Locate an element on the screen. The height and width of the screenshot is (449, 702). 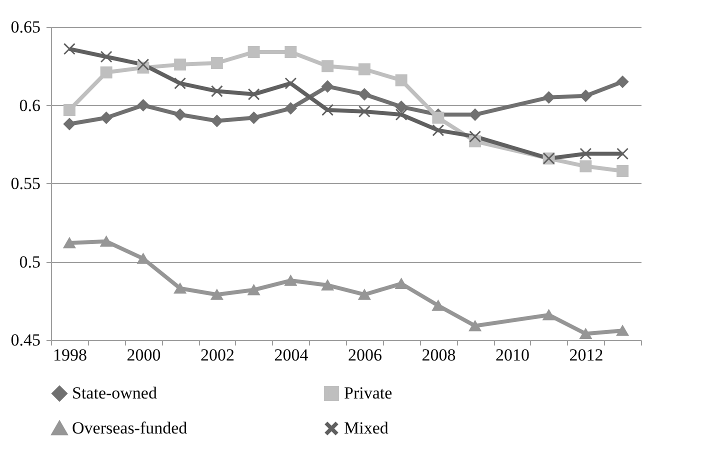
y-tick-label: 0.6 is located at coordinates (29, 105).